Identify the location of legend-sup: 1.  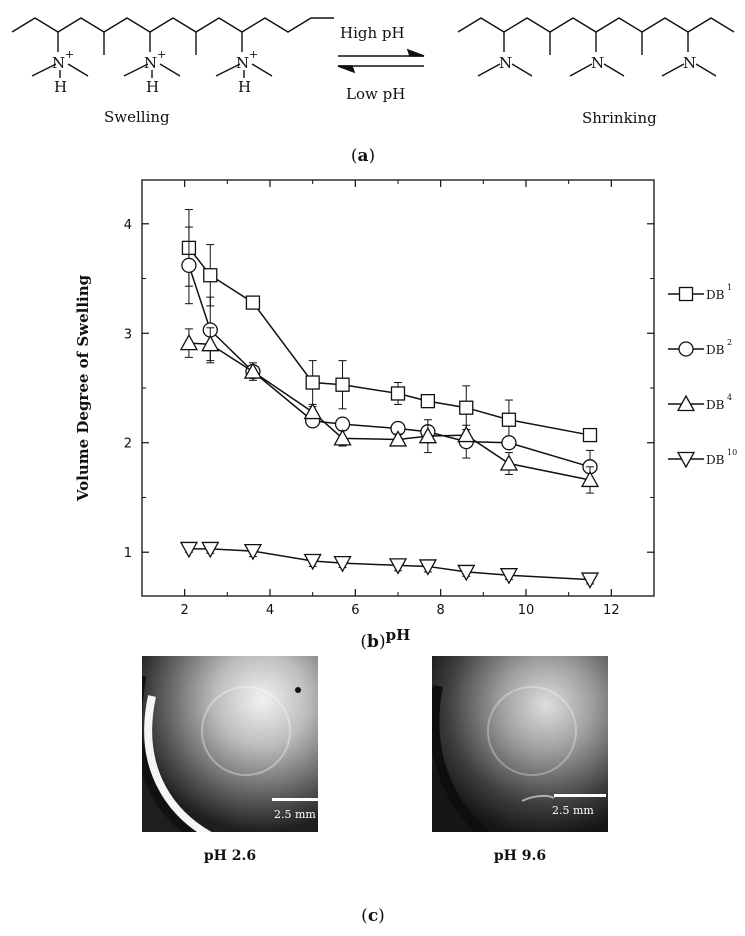
(729, 287).